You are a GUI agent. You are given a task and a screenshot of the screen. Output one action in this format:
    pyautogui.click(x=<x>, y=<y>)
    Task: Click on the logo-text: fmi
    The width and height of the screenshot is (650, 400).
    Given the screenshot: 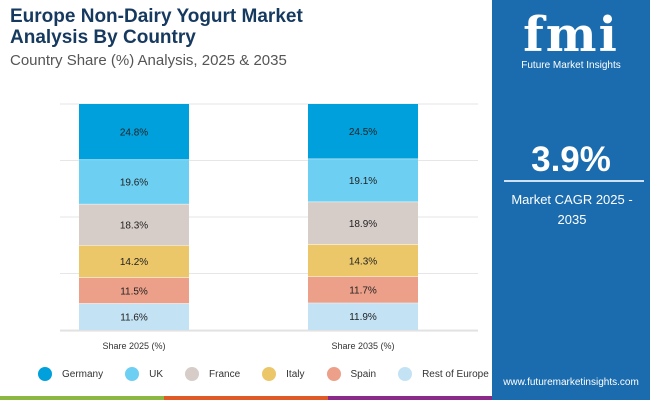 What is the action you would take?
    pyautogui.click(x=571, y=35)
    